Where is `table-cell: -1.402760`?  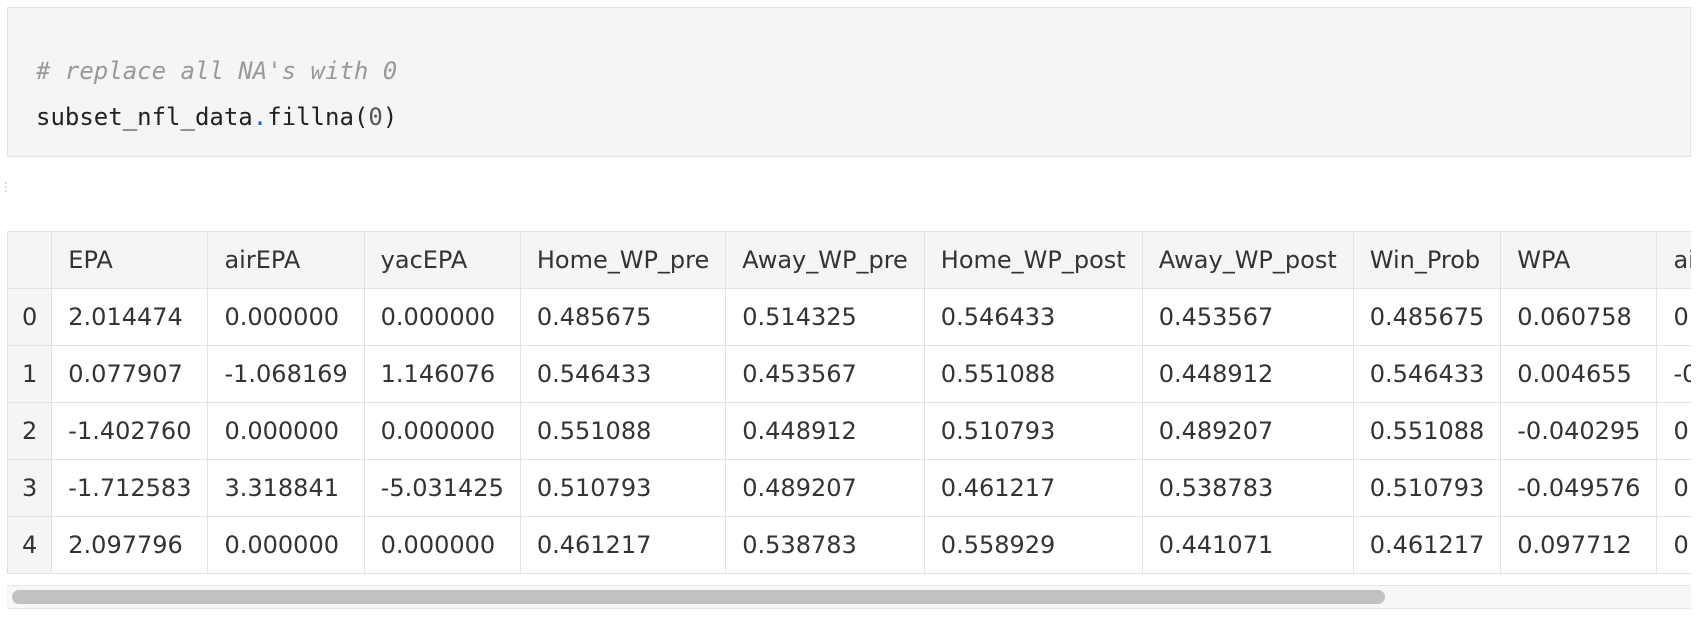 table-cell: -1.402760 is located at coordinates (130, 431).